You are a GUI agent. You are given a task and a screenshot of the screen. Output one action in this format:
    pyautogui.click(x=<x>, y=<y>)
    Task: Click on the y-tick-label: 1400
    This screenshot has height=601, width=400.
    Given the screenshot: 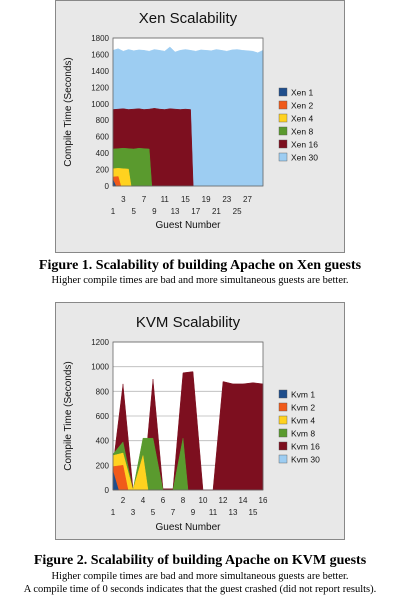 What is the action you would take?
    pyautogui.click(x=100, y=71)
    